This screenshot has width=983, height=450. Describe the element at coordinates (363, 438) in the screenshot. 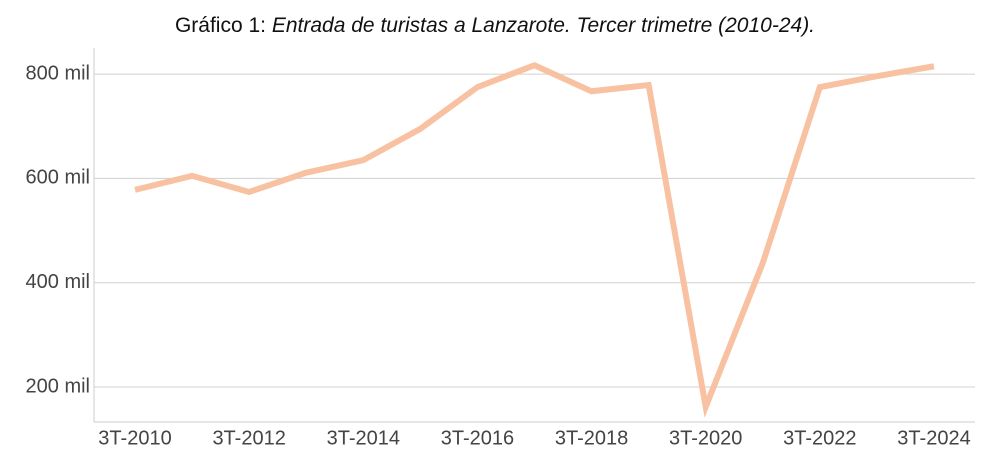

I see `x-tick-label: 3T-2014` at that location.